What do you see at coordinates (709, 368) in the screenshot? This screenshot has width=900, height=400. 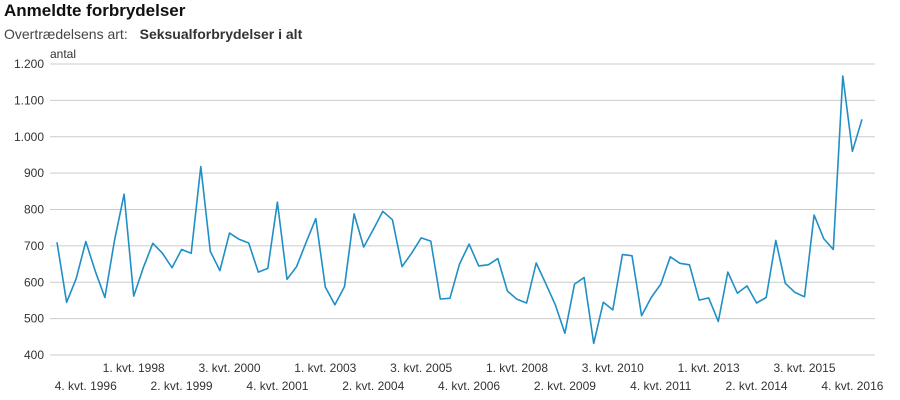 I see `x-tick-label-68: 1. kvt. 2013` at bounding box center [709, 368].